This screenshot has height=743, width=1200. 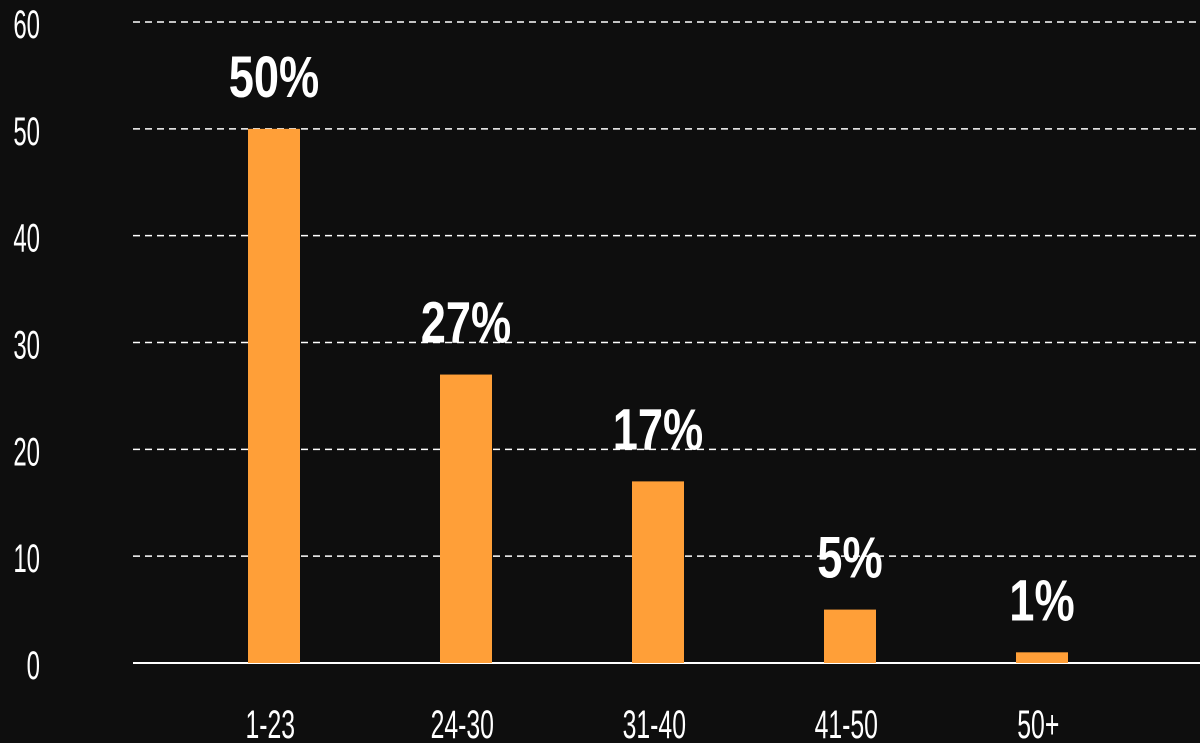 I want to click on data-label: 5%, so click(x=849, y=558).